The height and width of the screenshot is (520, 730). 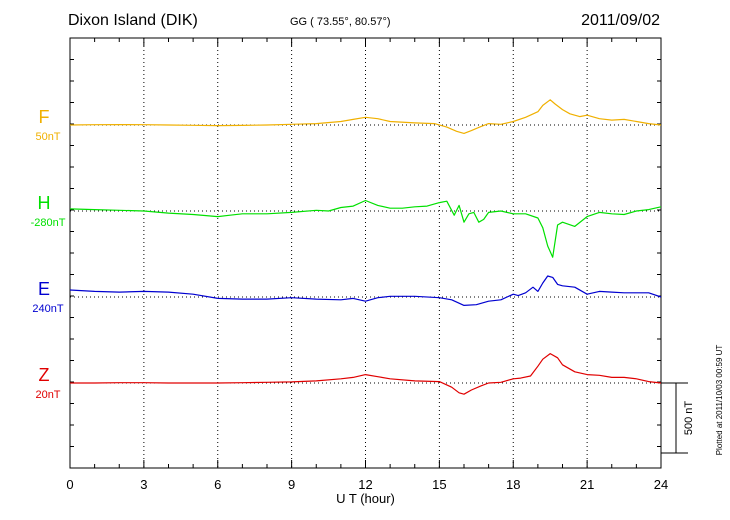 I want to click on x-tick-label: 3, so click(x=143, y=484).